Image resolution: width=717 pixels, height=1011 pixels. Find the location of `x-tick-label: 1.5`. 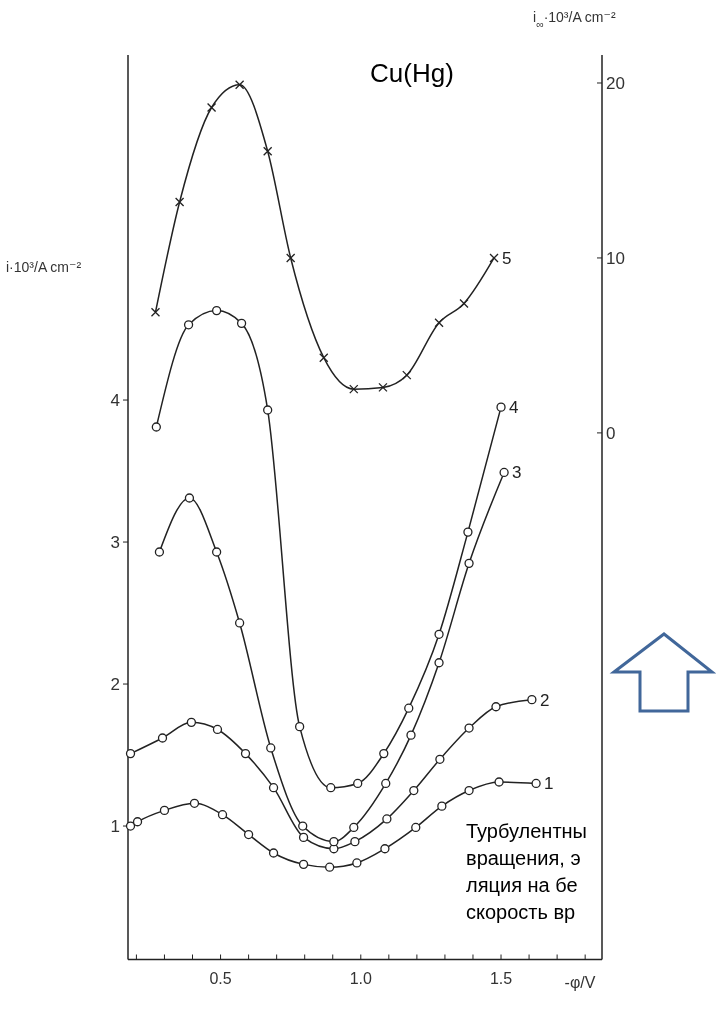

x-tick-label: 1.5 is located at coordinates (501, 978).